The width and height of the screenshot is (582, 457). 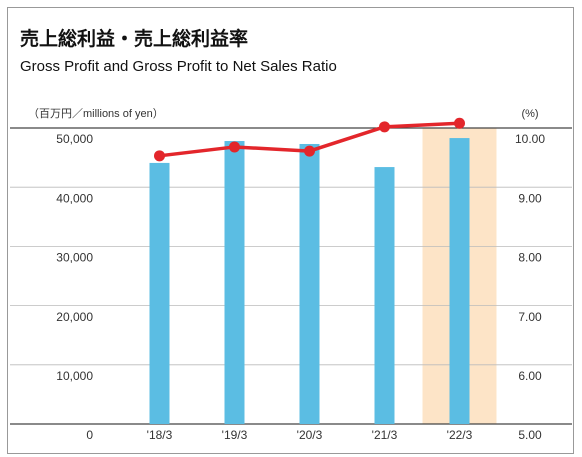 What do you see at coordinates (74, 258) in the screenshot?
I see `y-tick-label: 30,000` at bounding box center [74, 258].